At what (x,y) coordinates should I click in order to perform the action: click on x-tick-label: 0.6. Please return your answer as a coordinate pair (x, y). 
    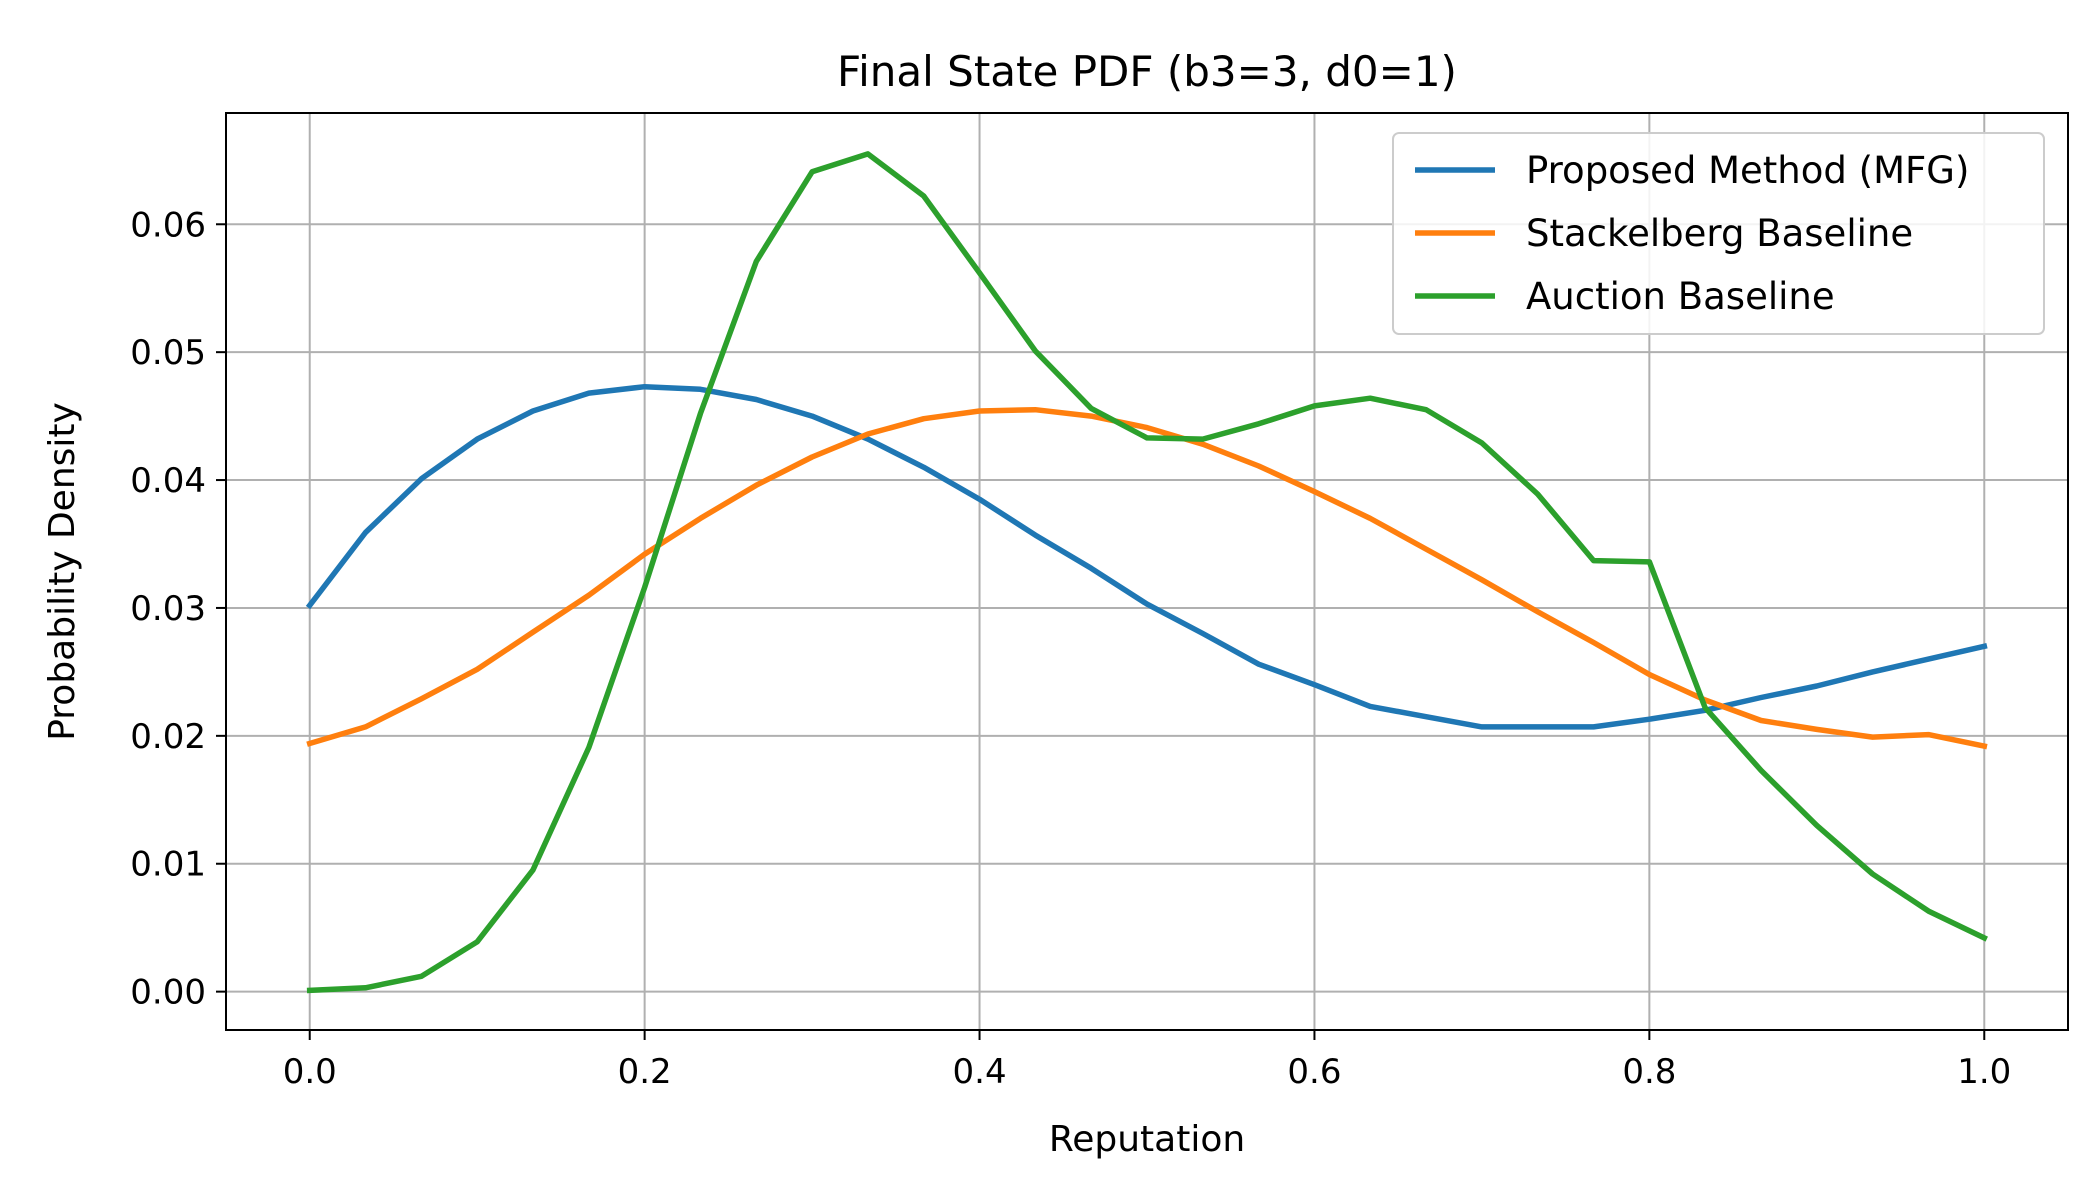
    Looking at the image, I should click on (1314, 1072).